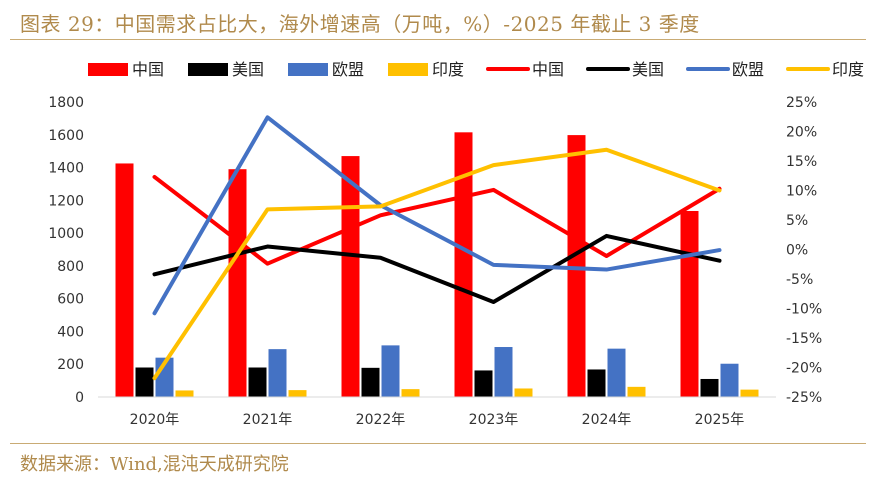 The height and width of the screenshot is (484, 876). I want to click on right-tick-label: 25%, so click(801, 103).